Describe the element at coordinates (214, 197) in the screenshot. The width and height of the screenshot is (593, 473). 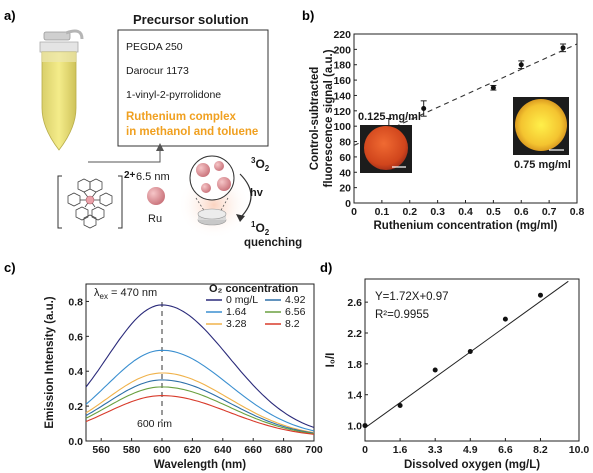
I see `hydrogel-droplet-icon` at that location.